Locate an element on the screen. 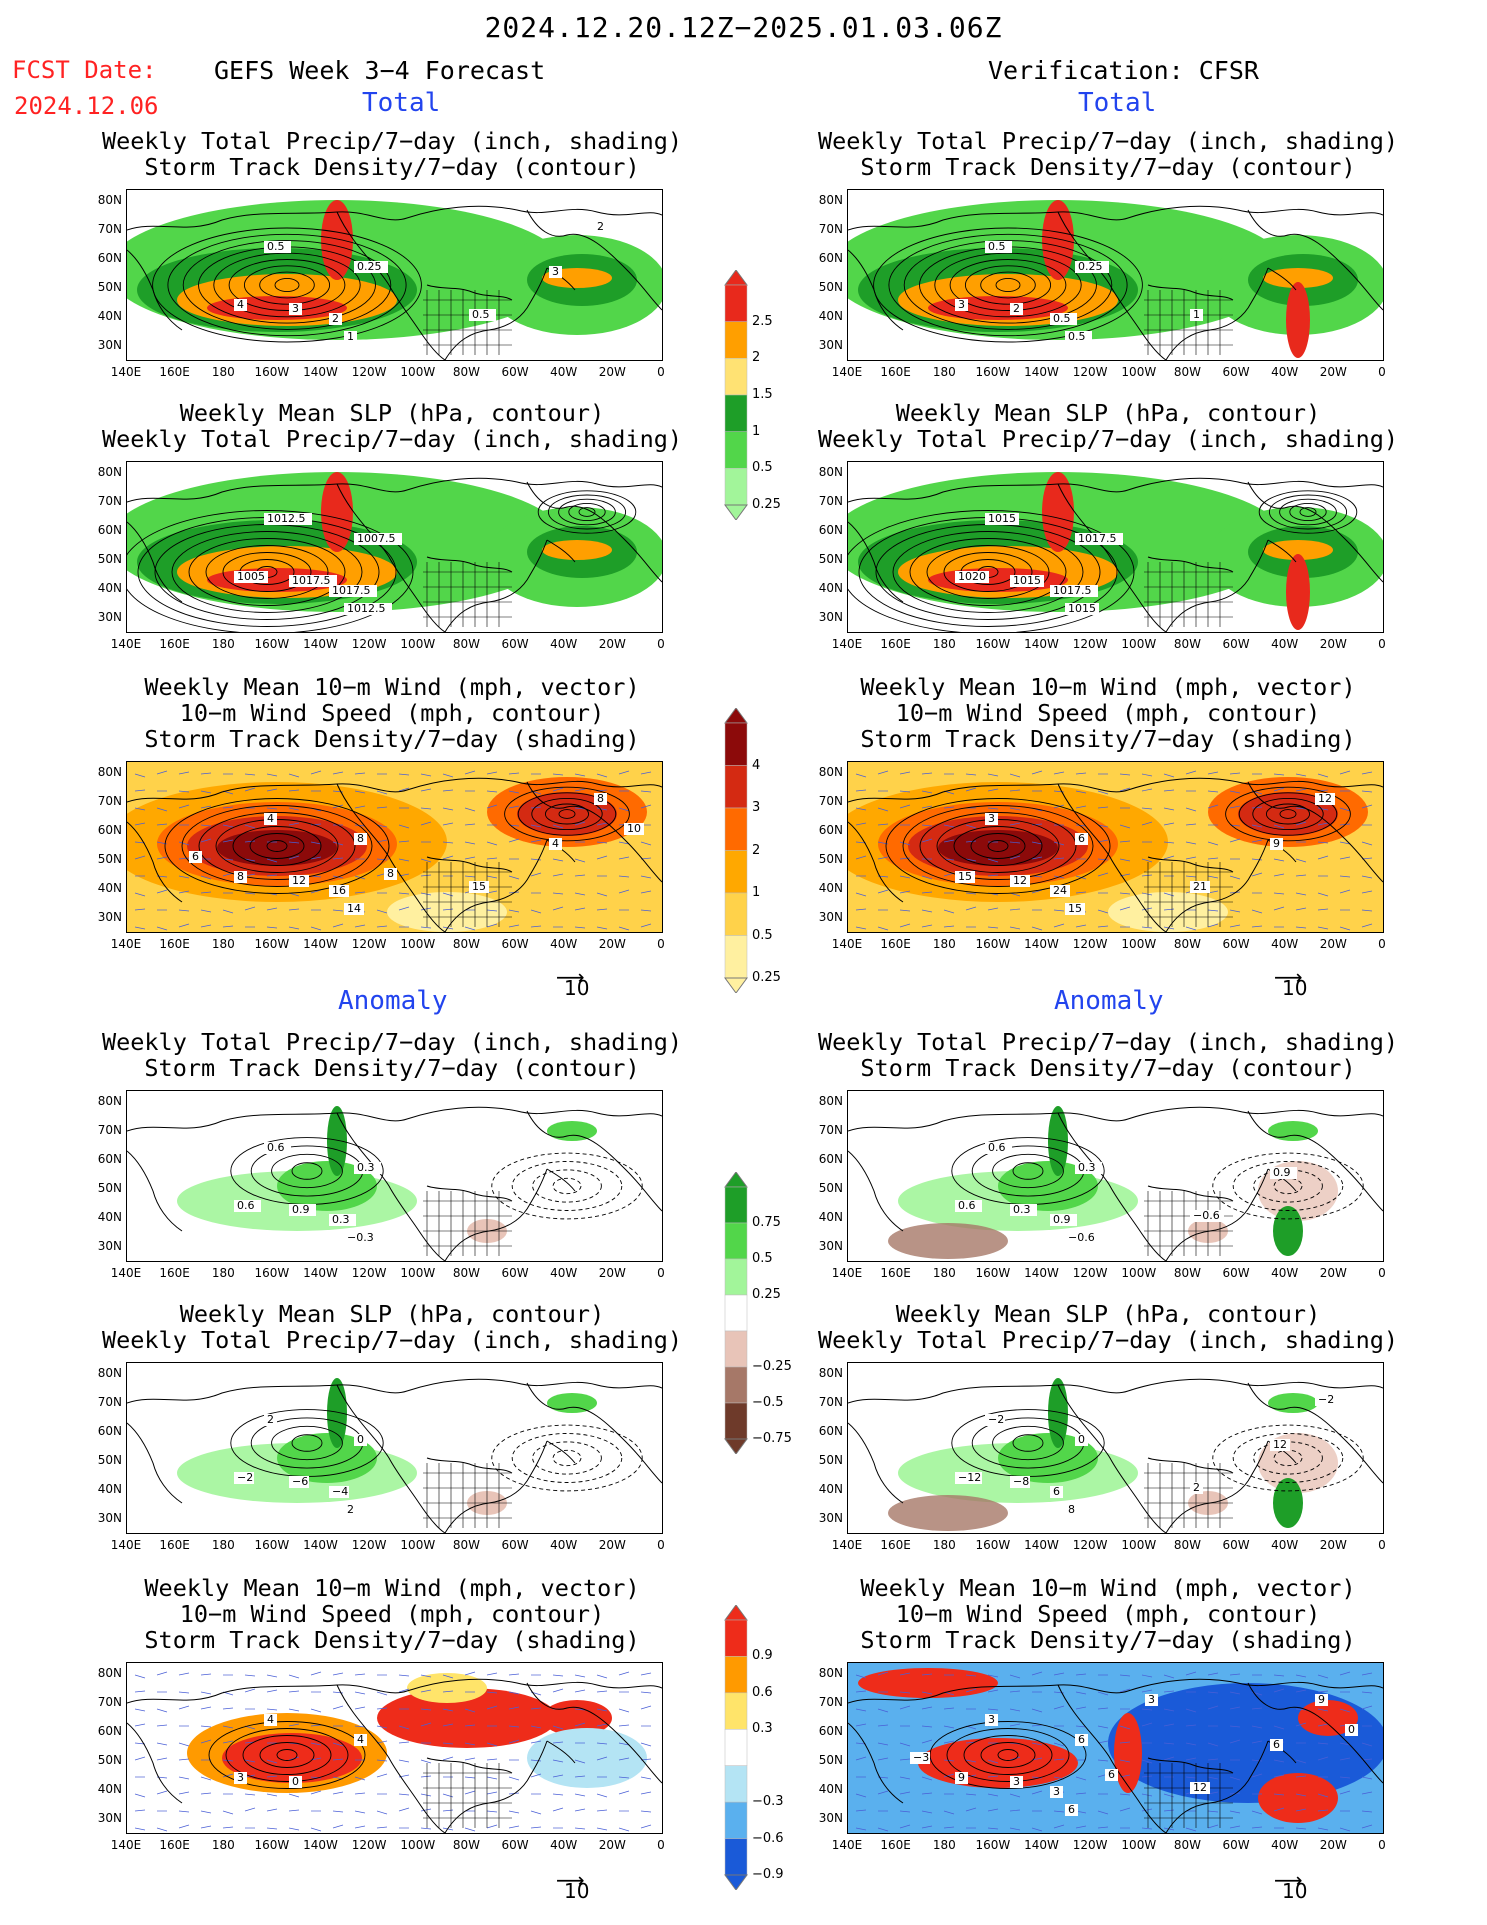 Image resolution: width=1487 pixels, height=1925 pixels. map-panel-r5: −2 0 −12 −8 6 8 2 12 −2 is located at coordinates (1115, 1448).